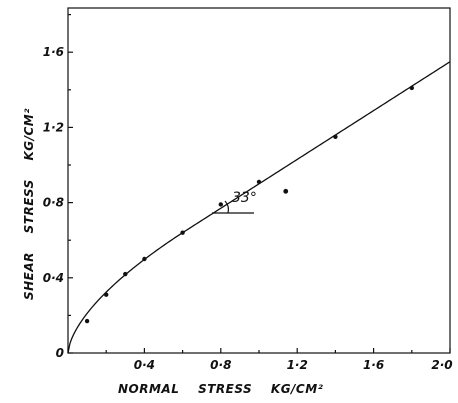  Describe the element at coordinates (220, 365) in the screenshot. I see `x-tick-label: 0·8` at that location.